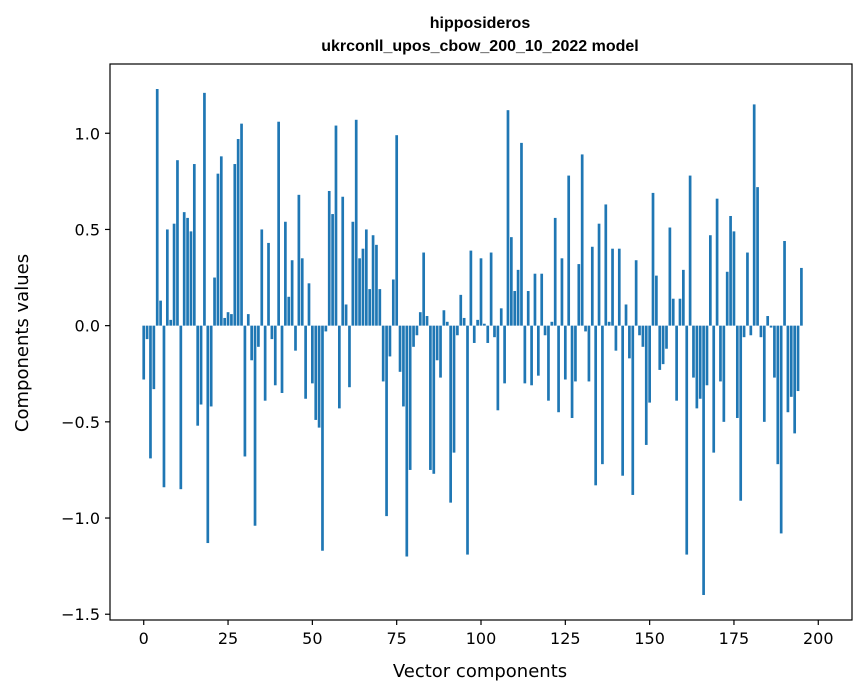 This screenshot has width=867, height=696. Describe the element at coordinates (480, 23) in the screenshot. I see `chart-title: hipposideros` at that location.